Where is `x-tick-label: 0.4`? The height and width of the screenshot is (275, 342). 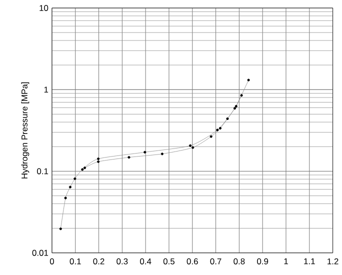
x-tick-label: 0.4 is located at coordinates (146, 261).